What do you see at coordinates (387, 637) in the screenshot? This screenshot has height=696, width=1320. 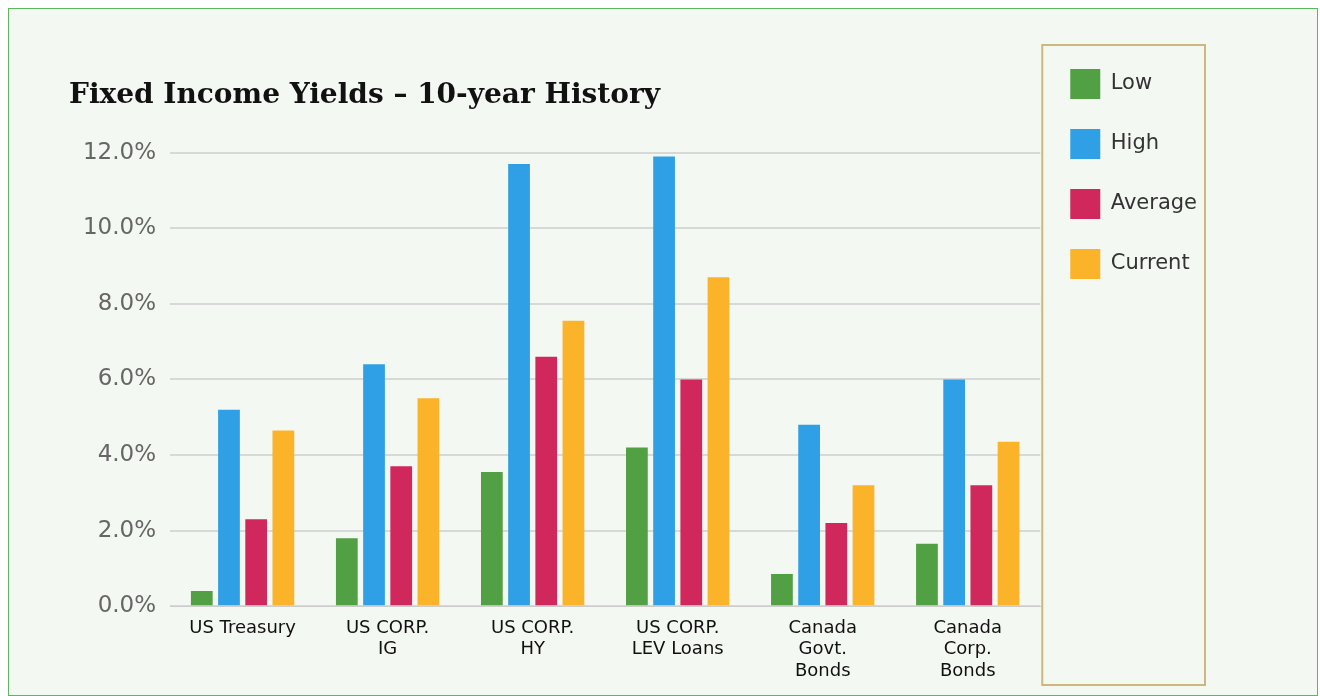 I see `x-tick-label: US CORP. IG` at bounding box center [387, 637].